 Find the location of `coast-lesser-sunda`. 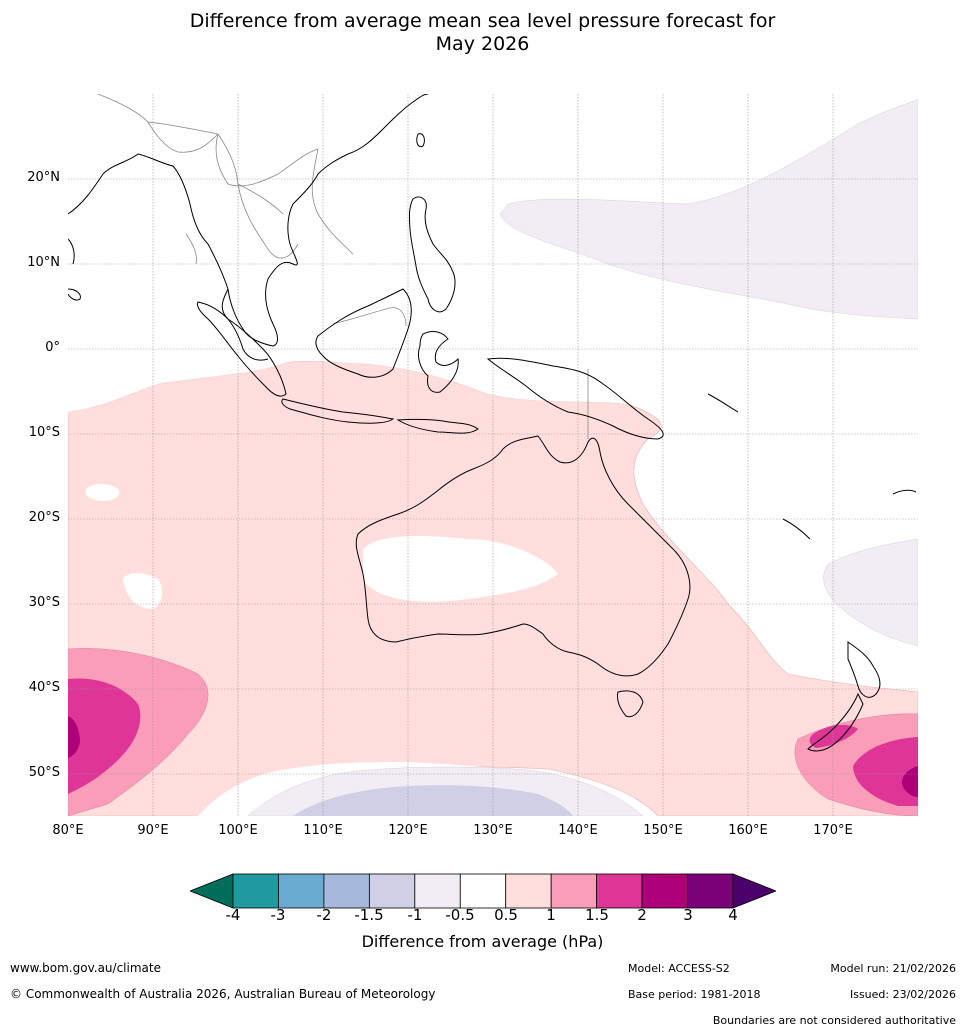

coast-lesser-sunda is located at coordinates (437, 426).